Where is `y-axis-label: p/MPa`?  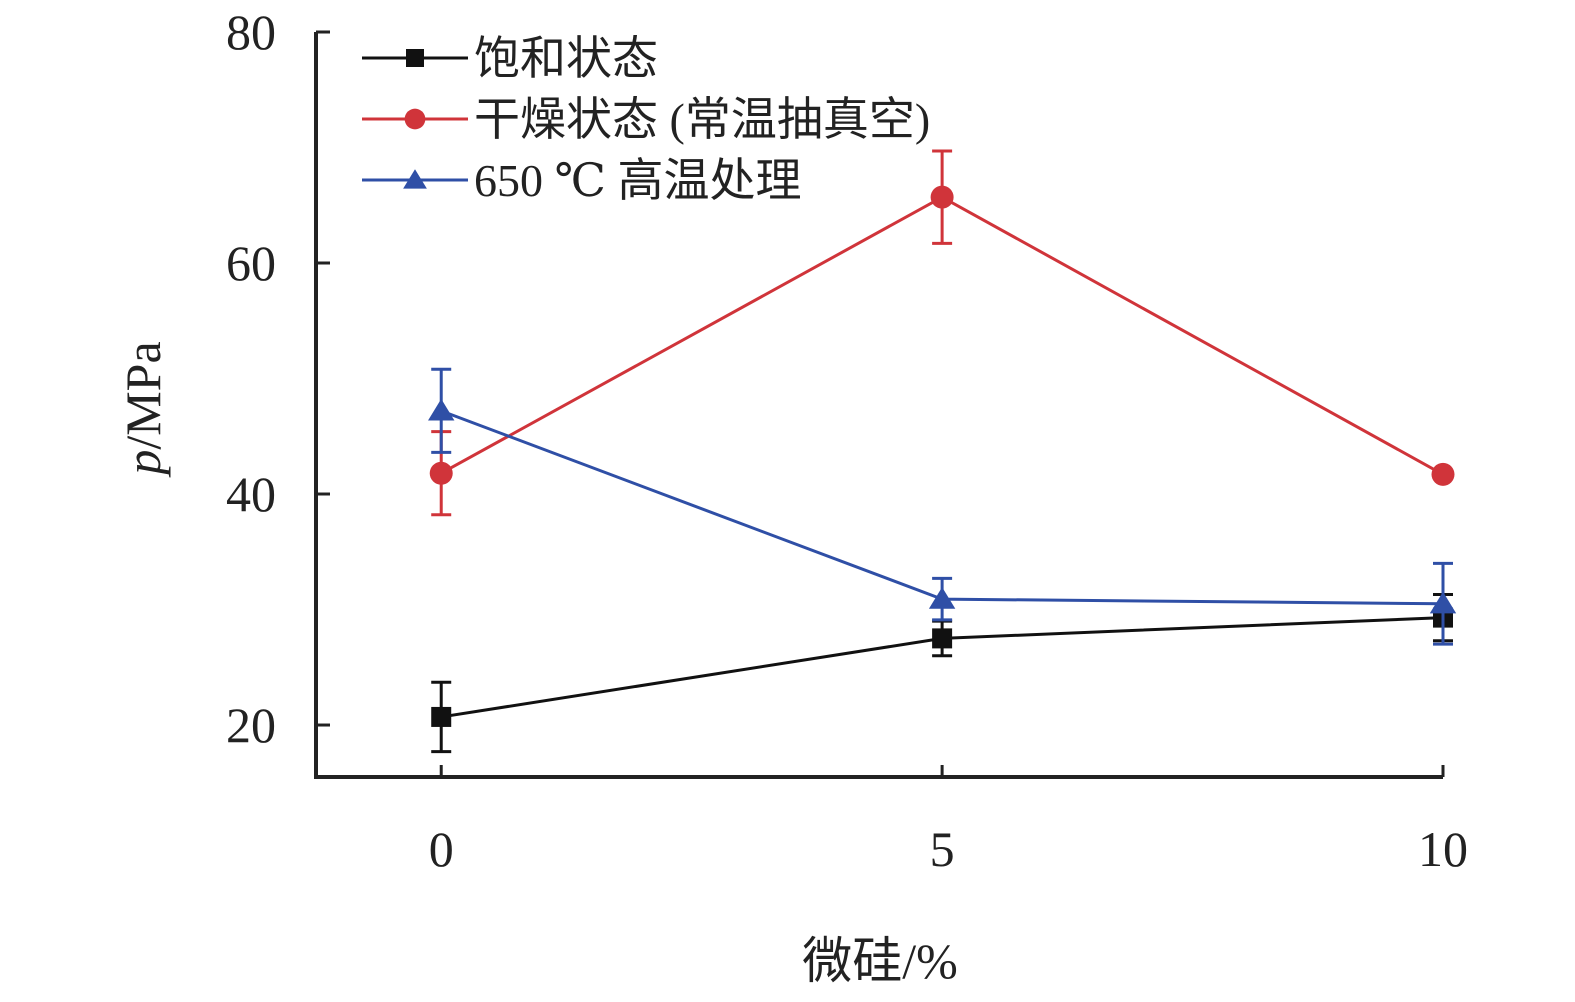
y-axis-label: p/MPa is located at coordinates (143, 409).